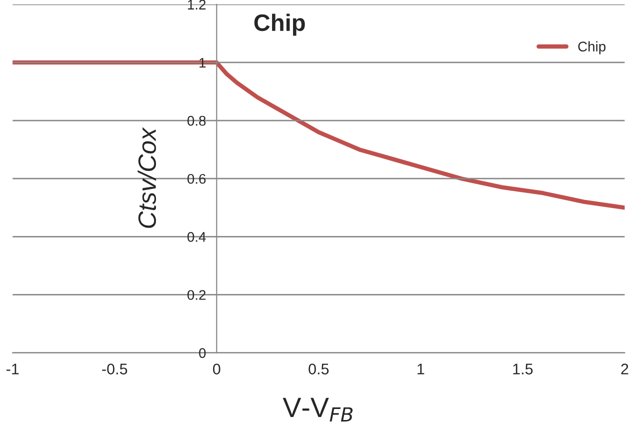  I want to click on y-tick-label: 0, so click(202, 353).